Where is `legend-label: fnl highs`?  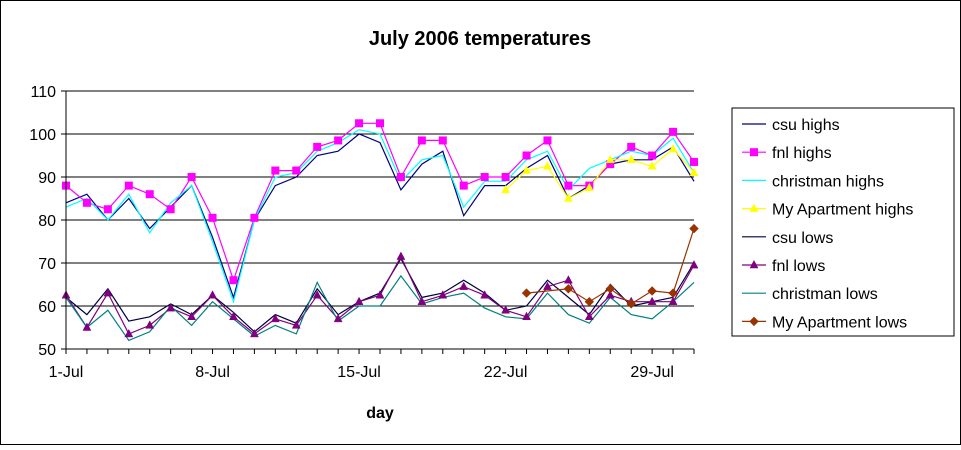 legend-label: fnl highs is located at coordinates (802, 153).